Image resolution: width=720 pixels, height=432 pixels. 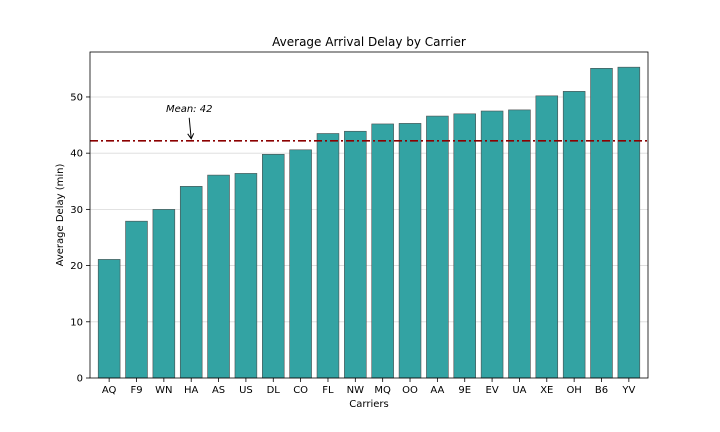 What do you see at coordinates (368, 387) in the screenshot?
I see `x-axis-ticks: AQ F9 WN HA AS US DL CO FL NW MQ OO AA 9E EV UA XE OH B6 YV` at bounding box center [368, 387].